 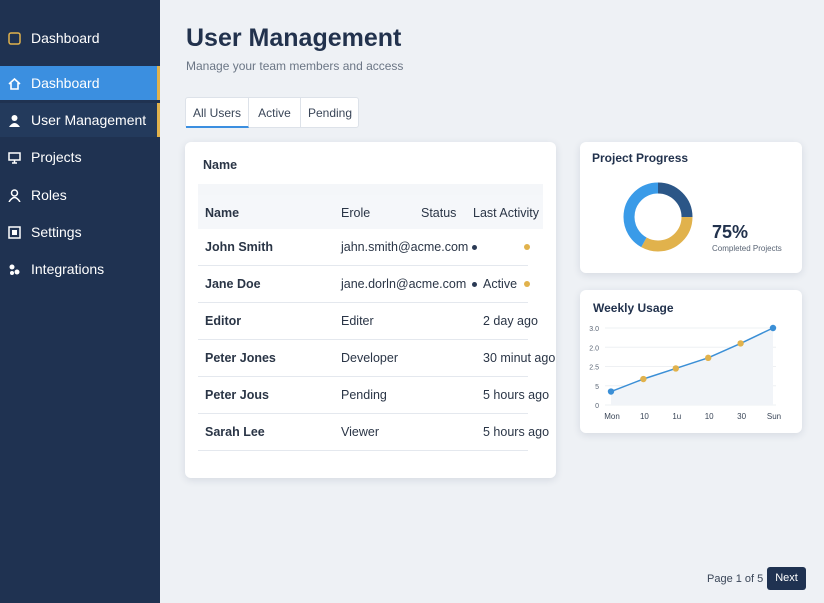 What do you see at coordinates (500, 284) in the screenshot?
I see `table-cell: Active` at bounding box center [500, 284].